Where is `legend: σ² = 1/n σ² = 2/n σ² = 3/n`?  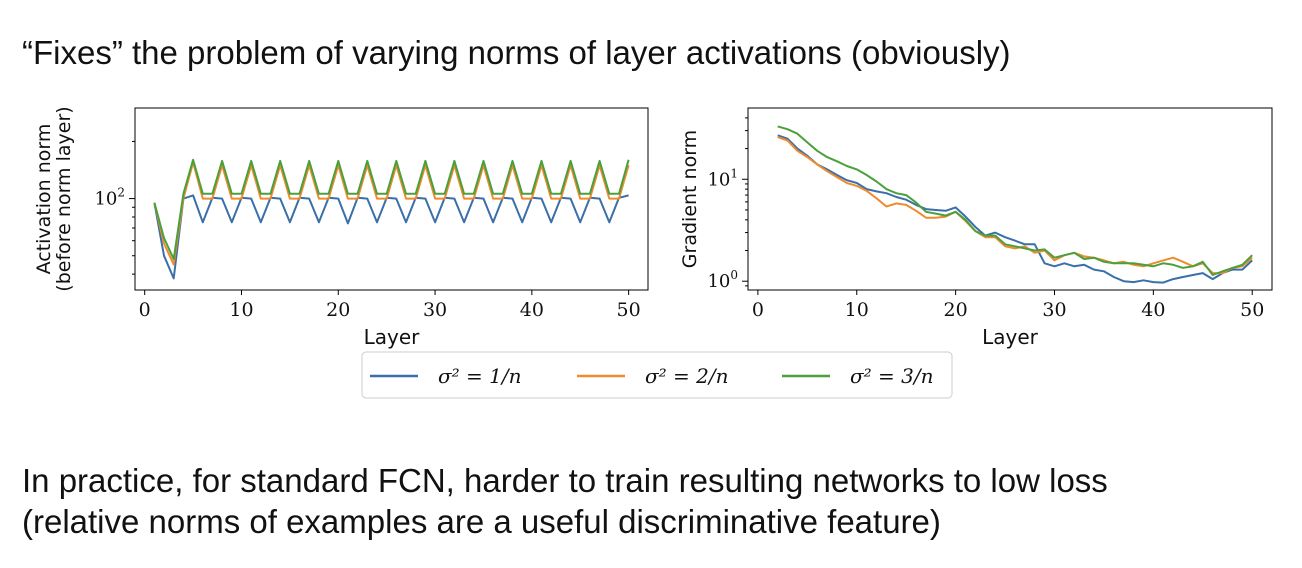 legend: σ² = 1/n σ² = 2/n σ² = 3/n is located at coordinates (657, 375).